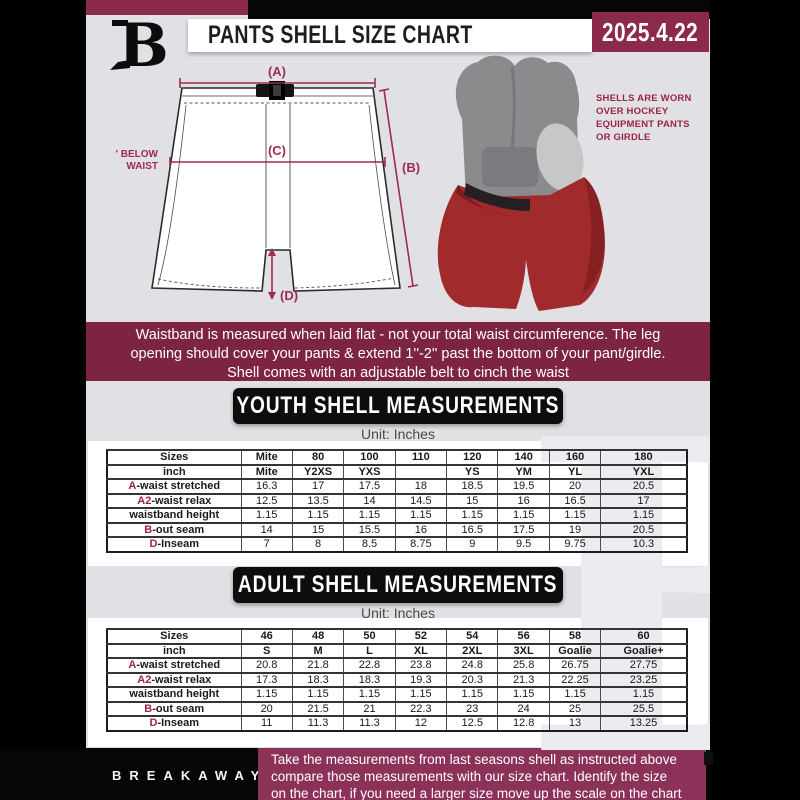 The height and width of the screenshot is (800, 800). Describe the element at coordinates (632, 111) in the screenshot. I see `photo-caption-line: OVER HOCKEY` at that location.